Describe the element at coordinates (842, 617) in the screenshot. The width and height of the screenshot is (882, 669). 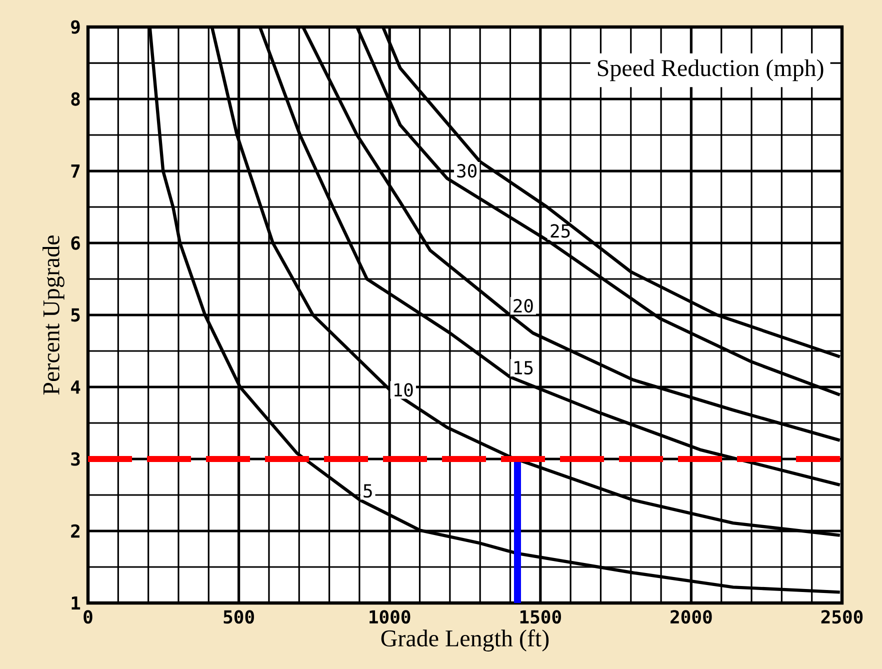
I see `x-tick-label: 2500` at that location.